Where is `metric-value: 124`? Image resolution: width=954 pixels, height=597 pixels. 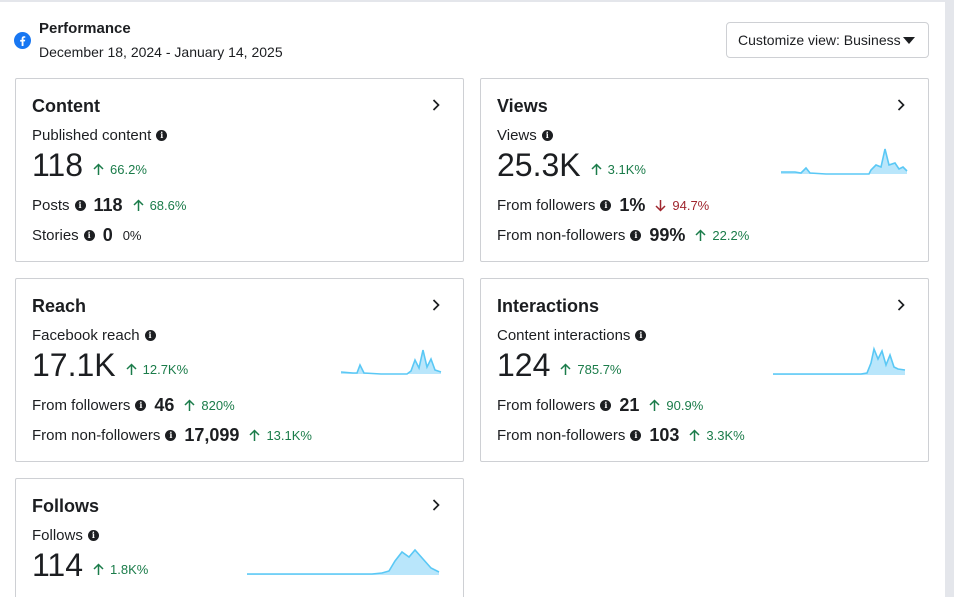
metric-value: 124 is located at coordinates (524, 365).